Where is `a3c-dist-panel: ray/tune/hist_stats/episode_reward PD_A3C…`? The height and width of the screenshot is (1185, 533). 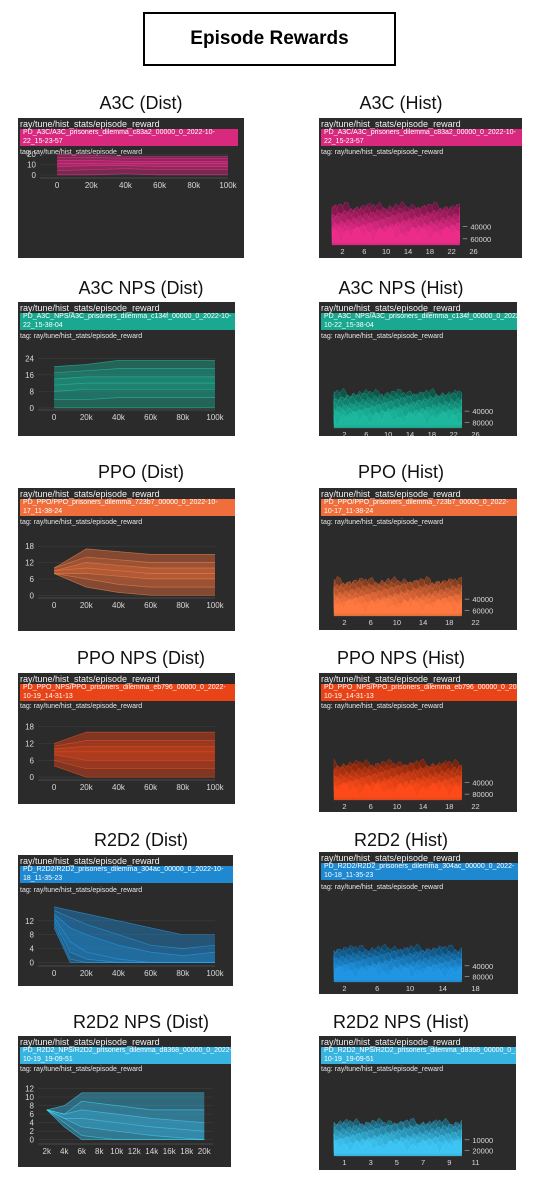 a3c-dist-panel: ray/tune/hist_stats/episode_reward PD_A3C… is located at coordinates (131, 188).